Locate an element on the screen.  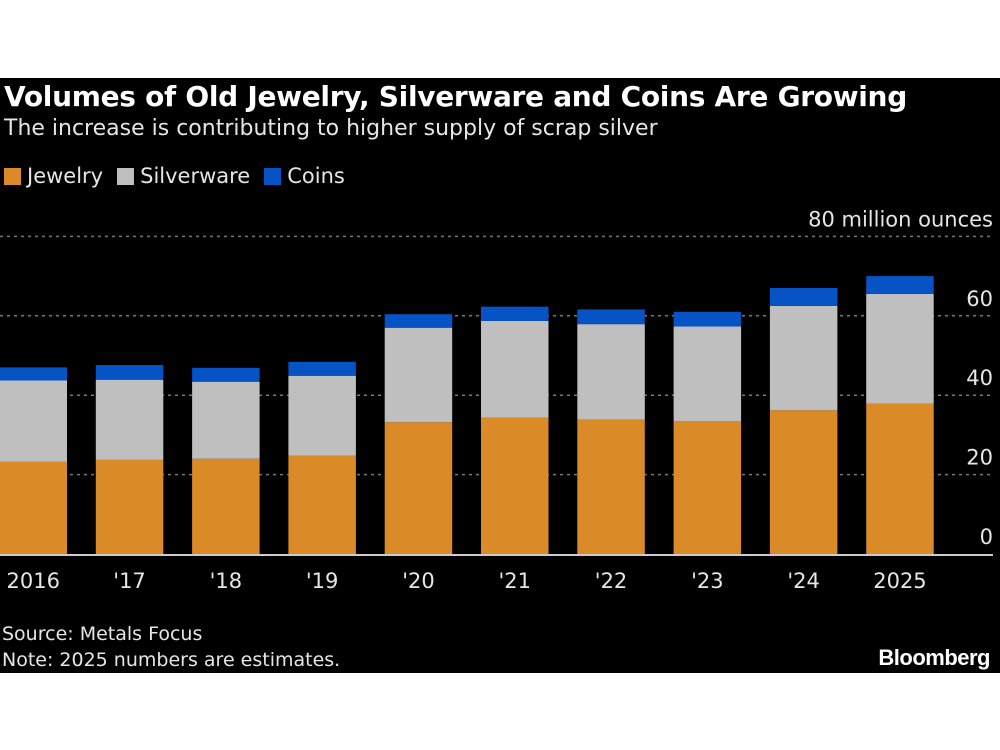
y-tick-label: 20 is located at coordinates (979, 458).